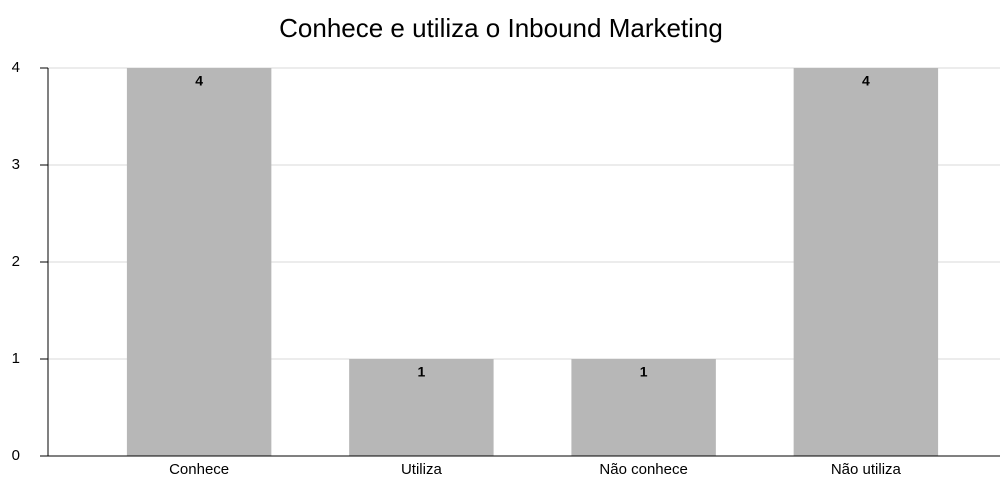  What do you see at coordinates (16, 261) in the screenshot?
I see `y-tick-label: 2` at bounding box center [16, 261].